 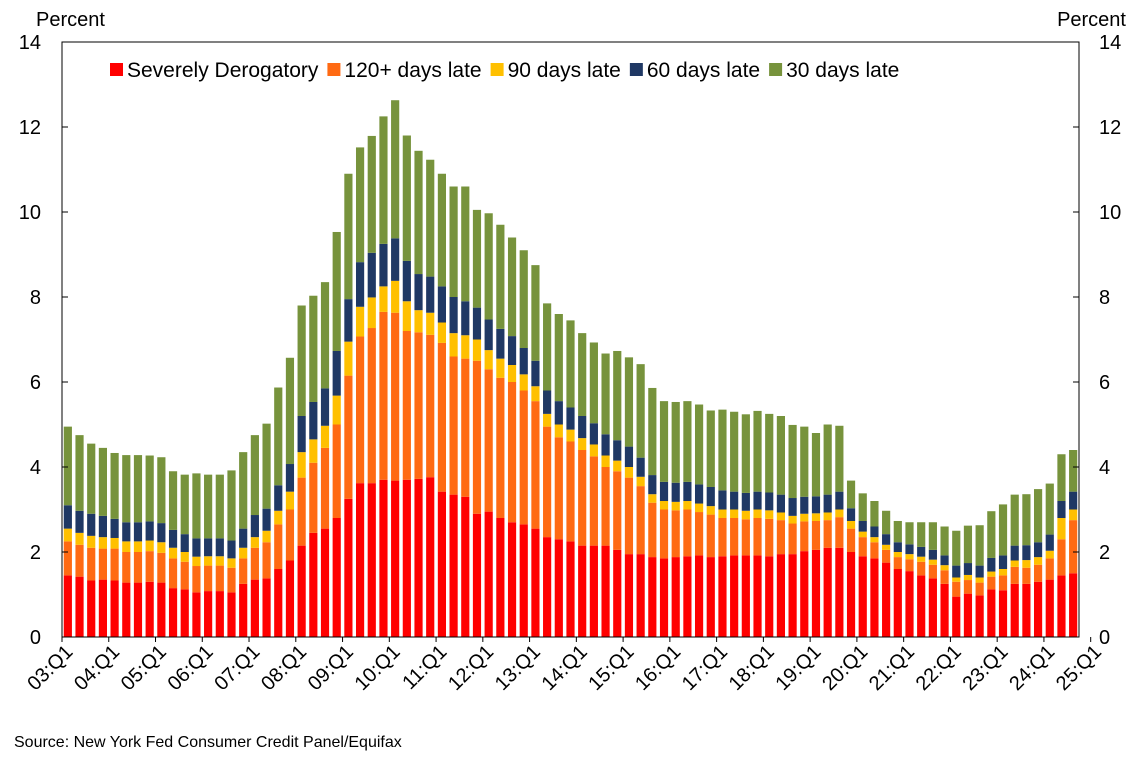 I want to click on y-tick-label-left: 8, so click(x=35, y=298).